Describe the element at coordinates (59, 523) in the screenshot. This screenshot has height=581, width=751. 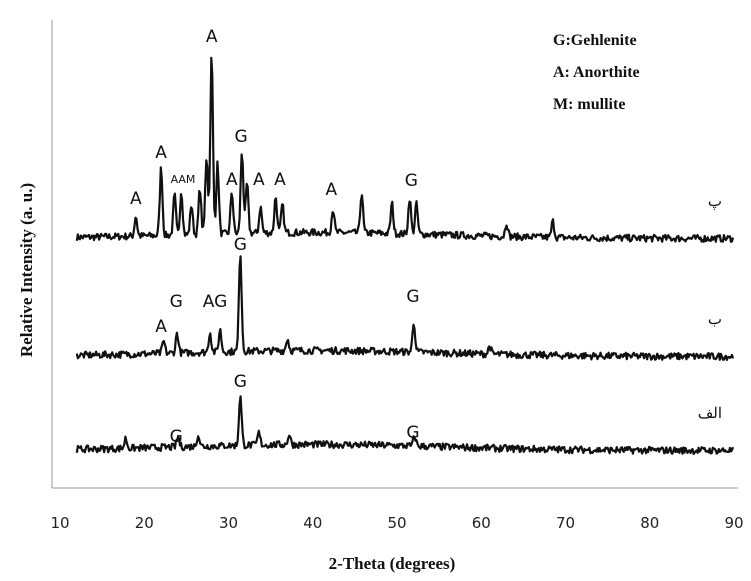
I see `x-tick-label: 10` at that location.